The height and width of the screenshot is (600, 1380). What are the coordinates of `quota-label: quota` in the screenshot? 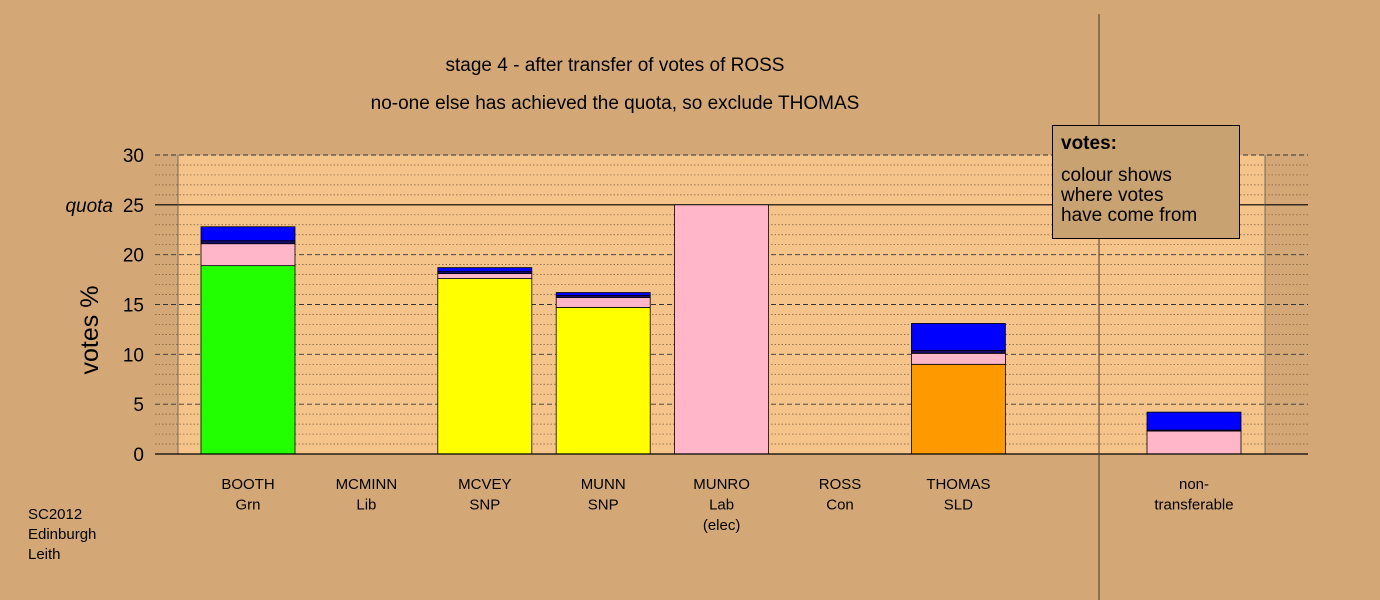 It's located at (89, 206).